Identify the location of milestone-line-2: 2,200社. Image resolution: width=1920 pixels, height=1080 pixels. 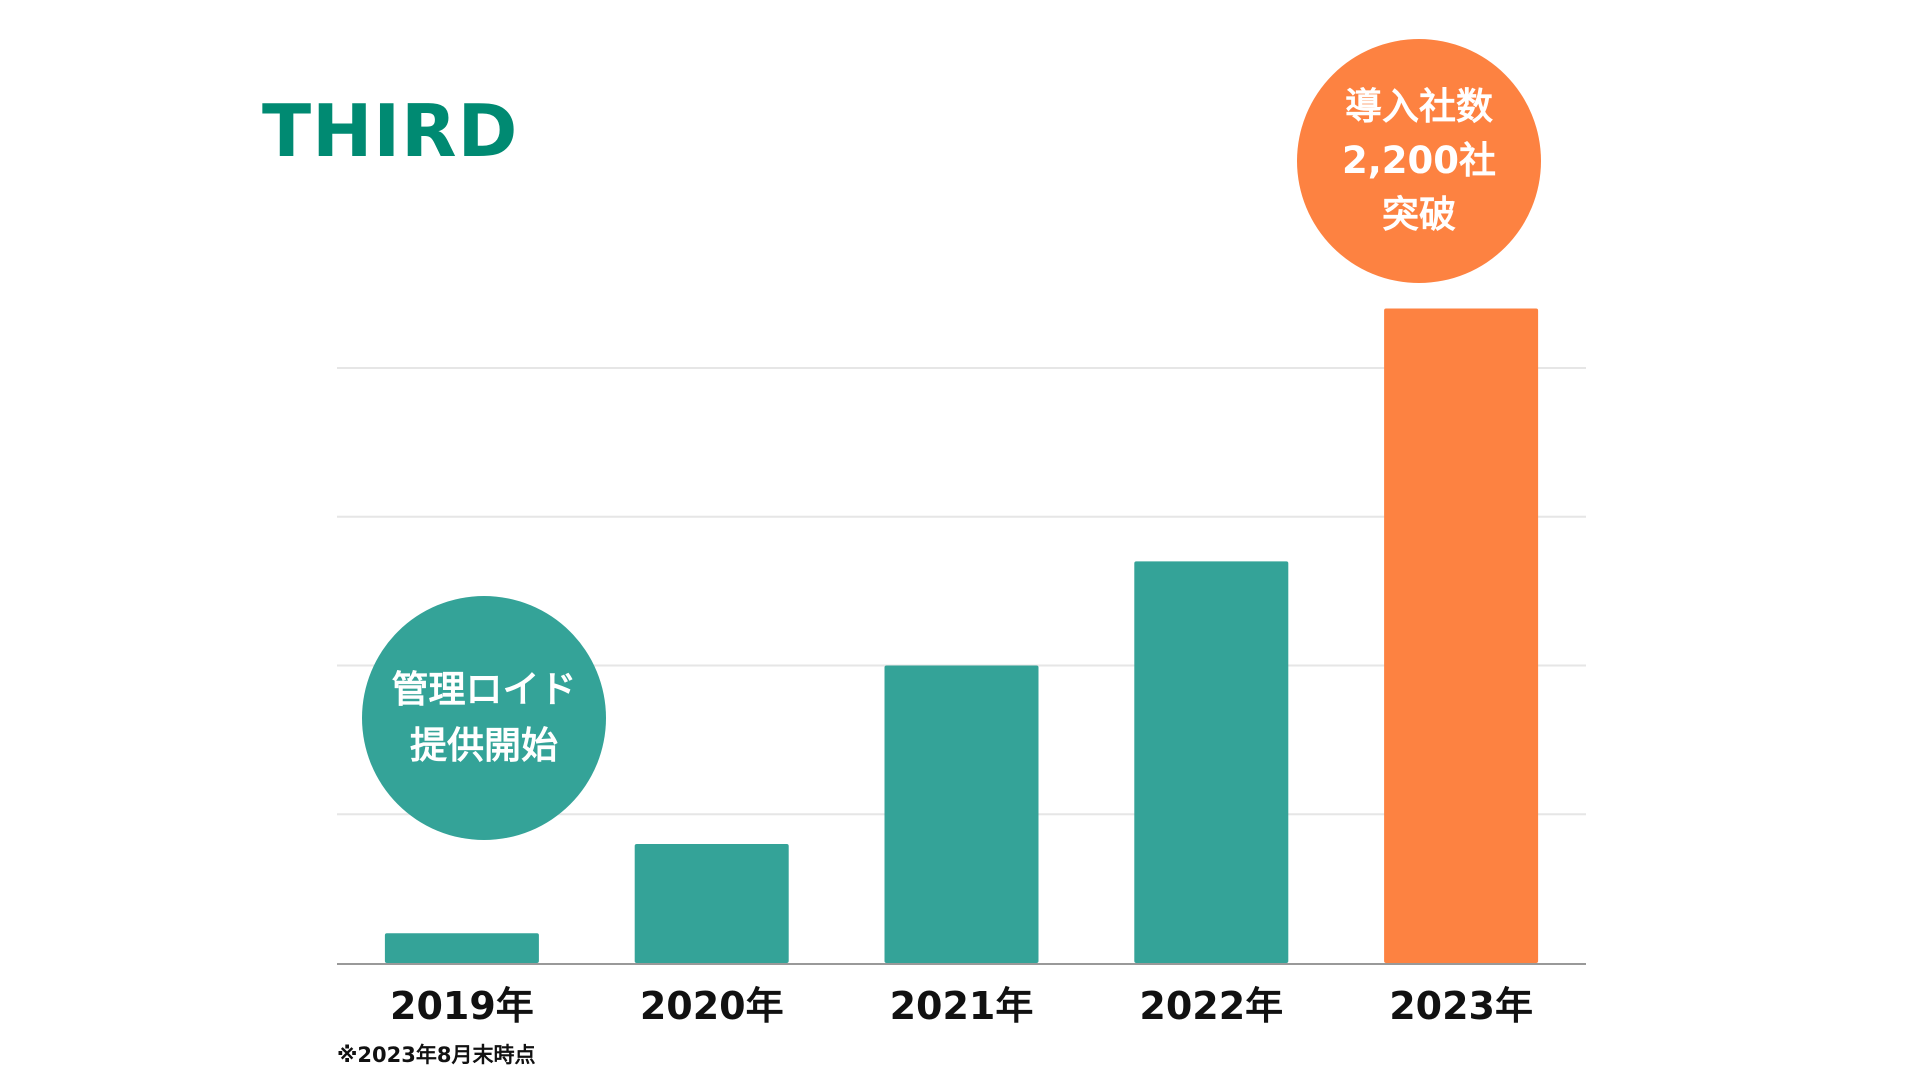
(1419, 160).